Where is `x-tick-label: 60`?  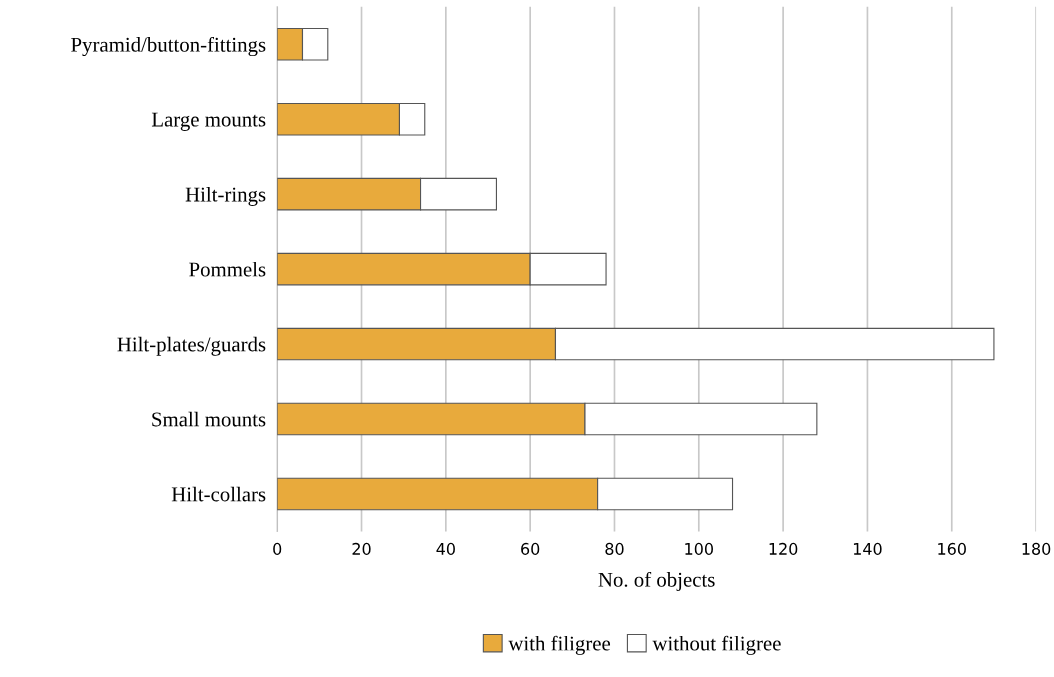
x-tick-label: 60 is located at coordinates (530, 548).